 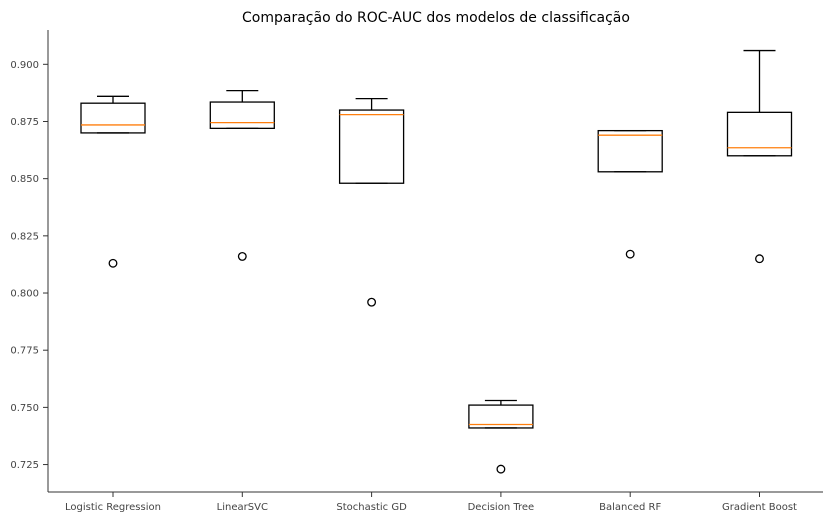 What do you see at coordinates (371, 507) in the screenshot?
I see `x-tick-label: Stochastic GD` at bounding box center [371, 507].